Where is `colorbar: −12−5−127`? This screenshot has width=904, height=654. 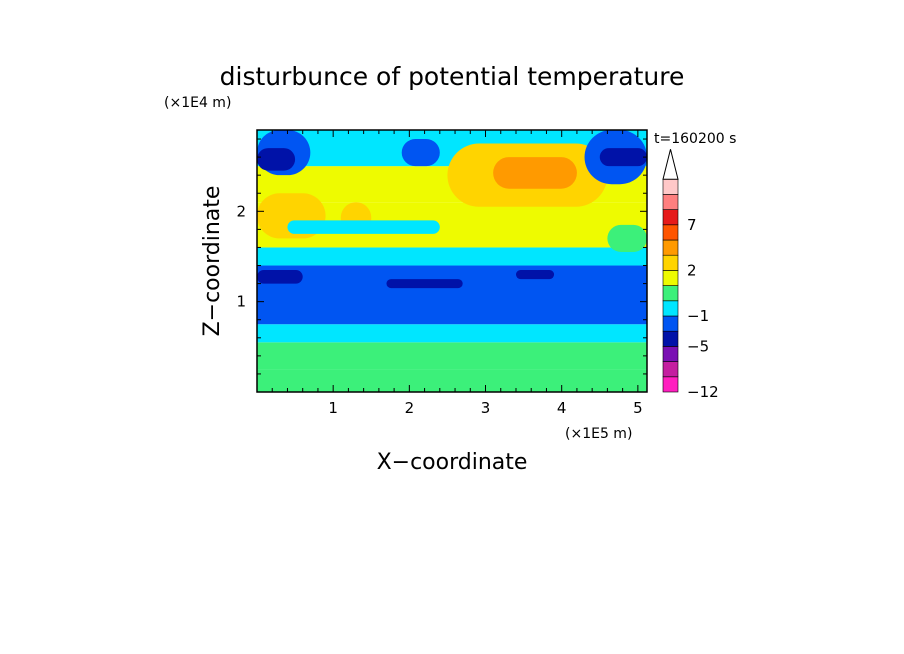
colorbar: −12−5−127 is located at coordinates (690, 275).